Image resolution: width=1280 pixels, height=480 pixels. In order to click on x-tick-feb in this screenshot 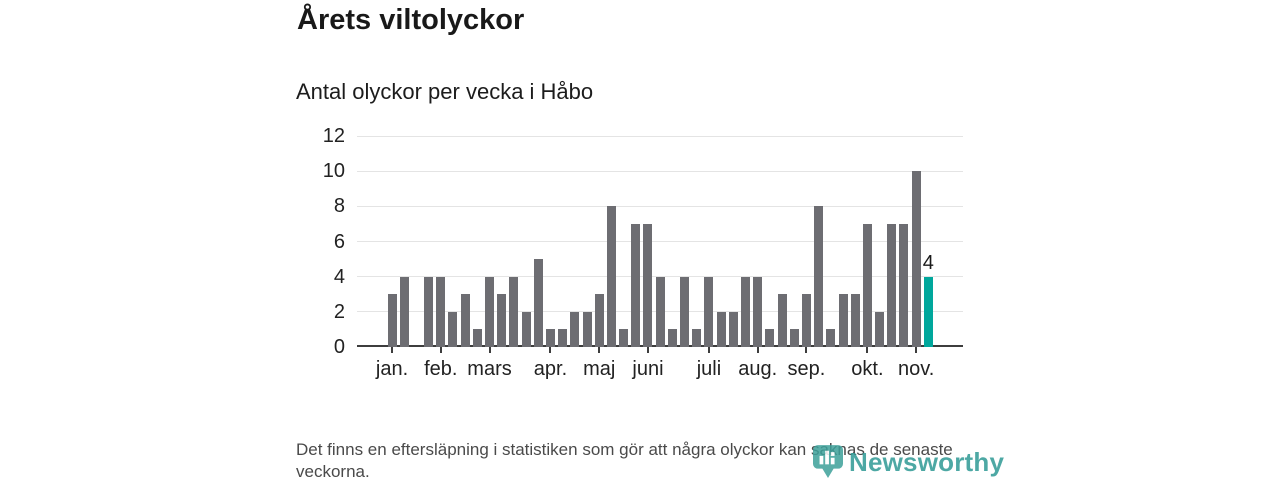, I will do `click(440, 350)`.